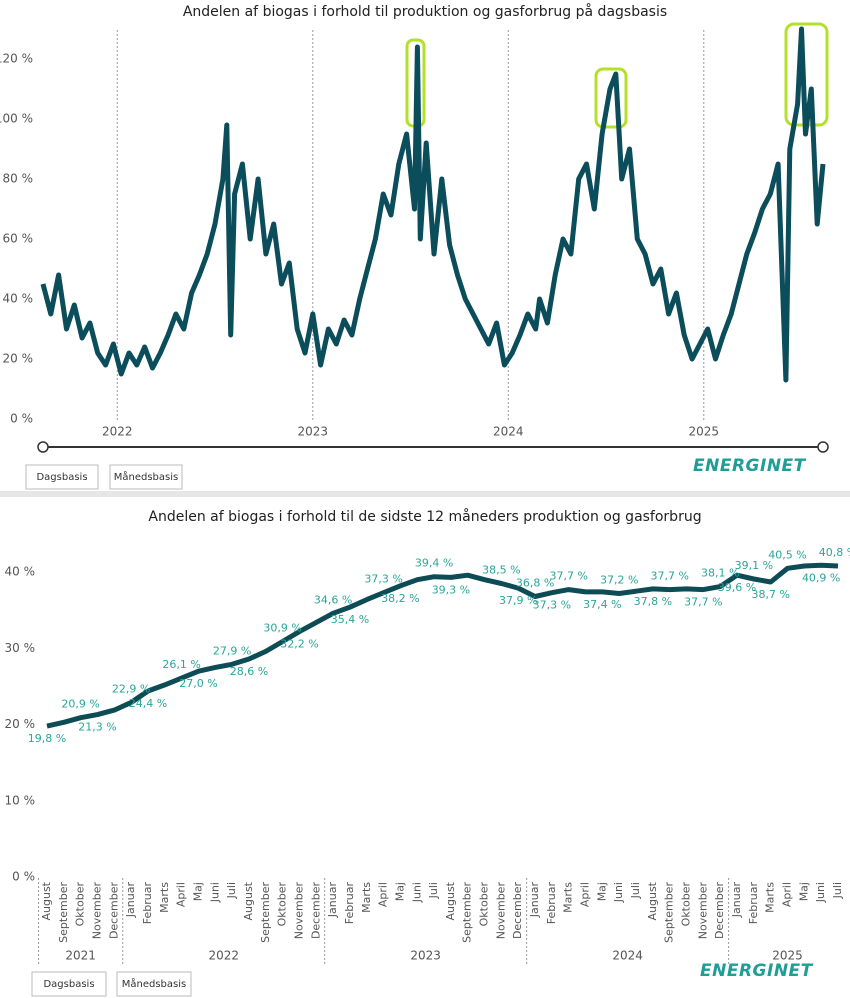  Describe the element at coordinates (434, 563) in the screenshot. I see `data-label: 39,4 %` at that location.